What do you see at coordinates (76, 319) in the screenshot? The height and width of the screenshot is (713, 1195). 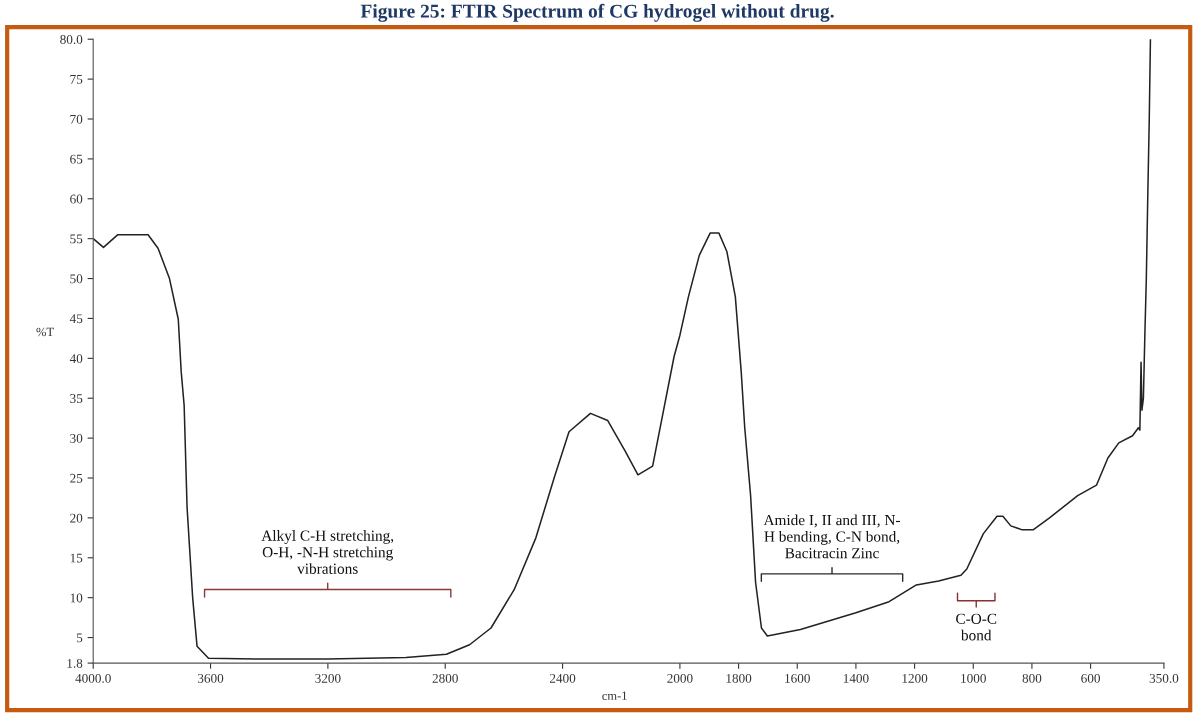 I see `y-tick-label: 45` at bounding box center [76, 319].